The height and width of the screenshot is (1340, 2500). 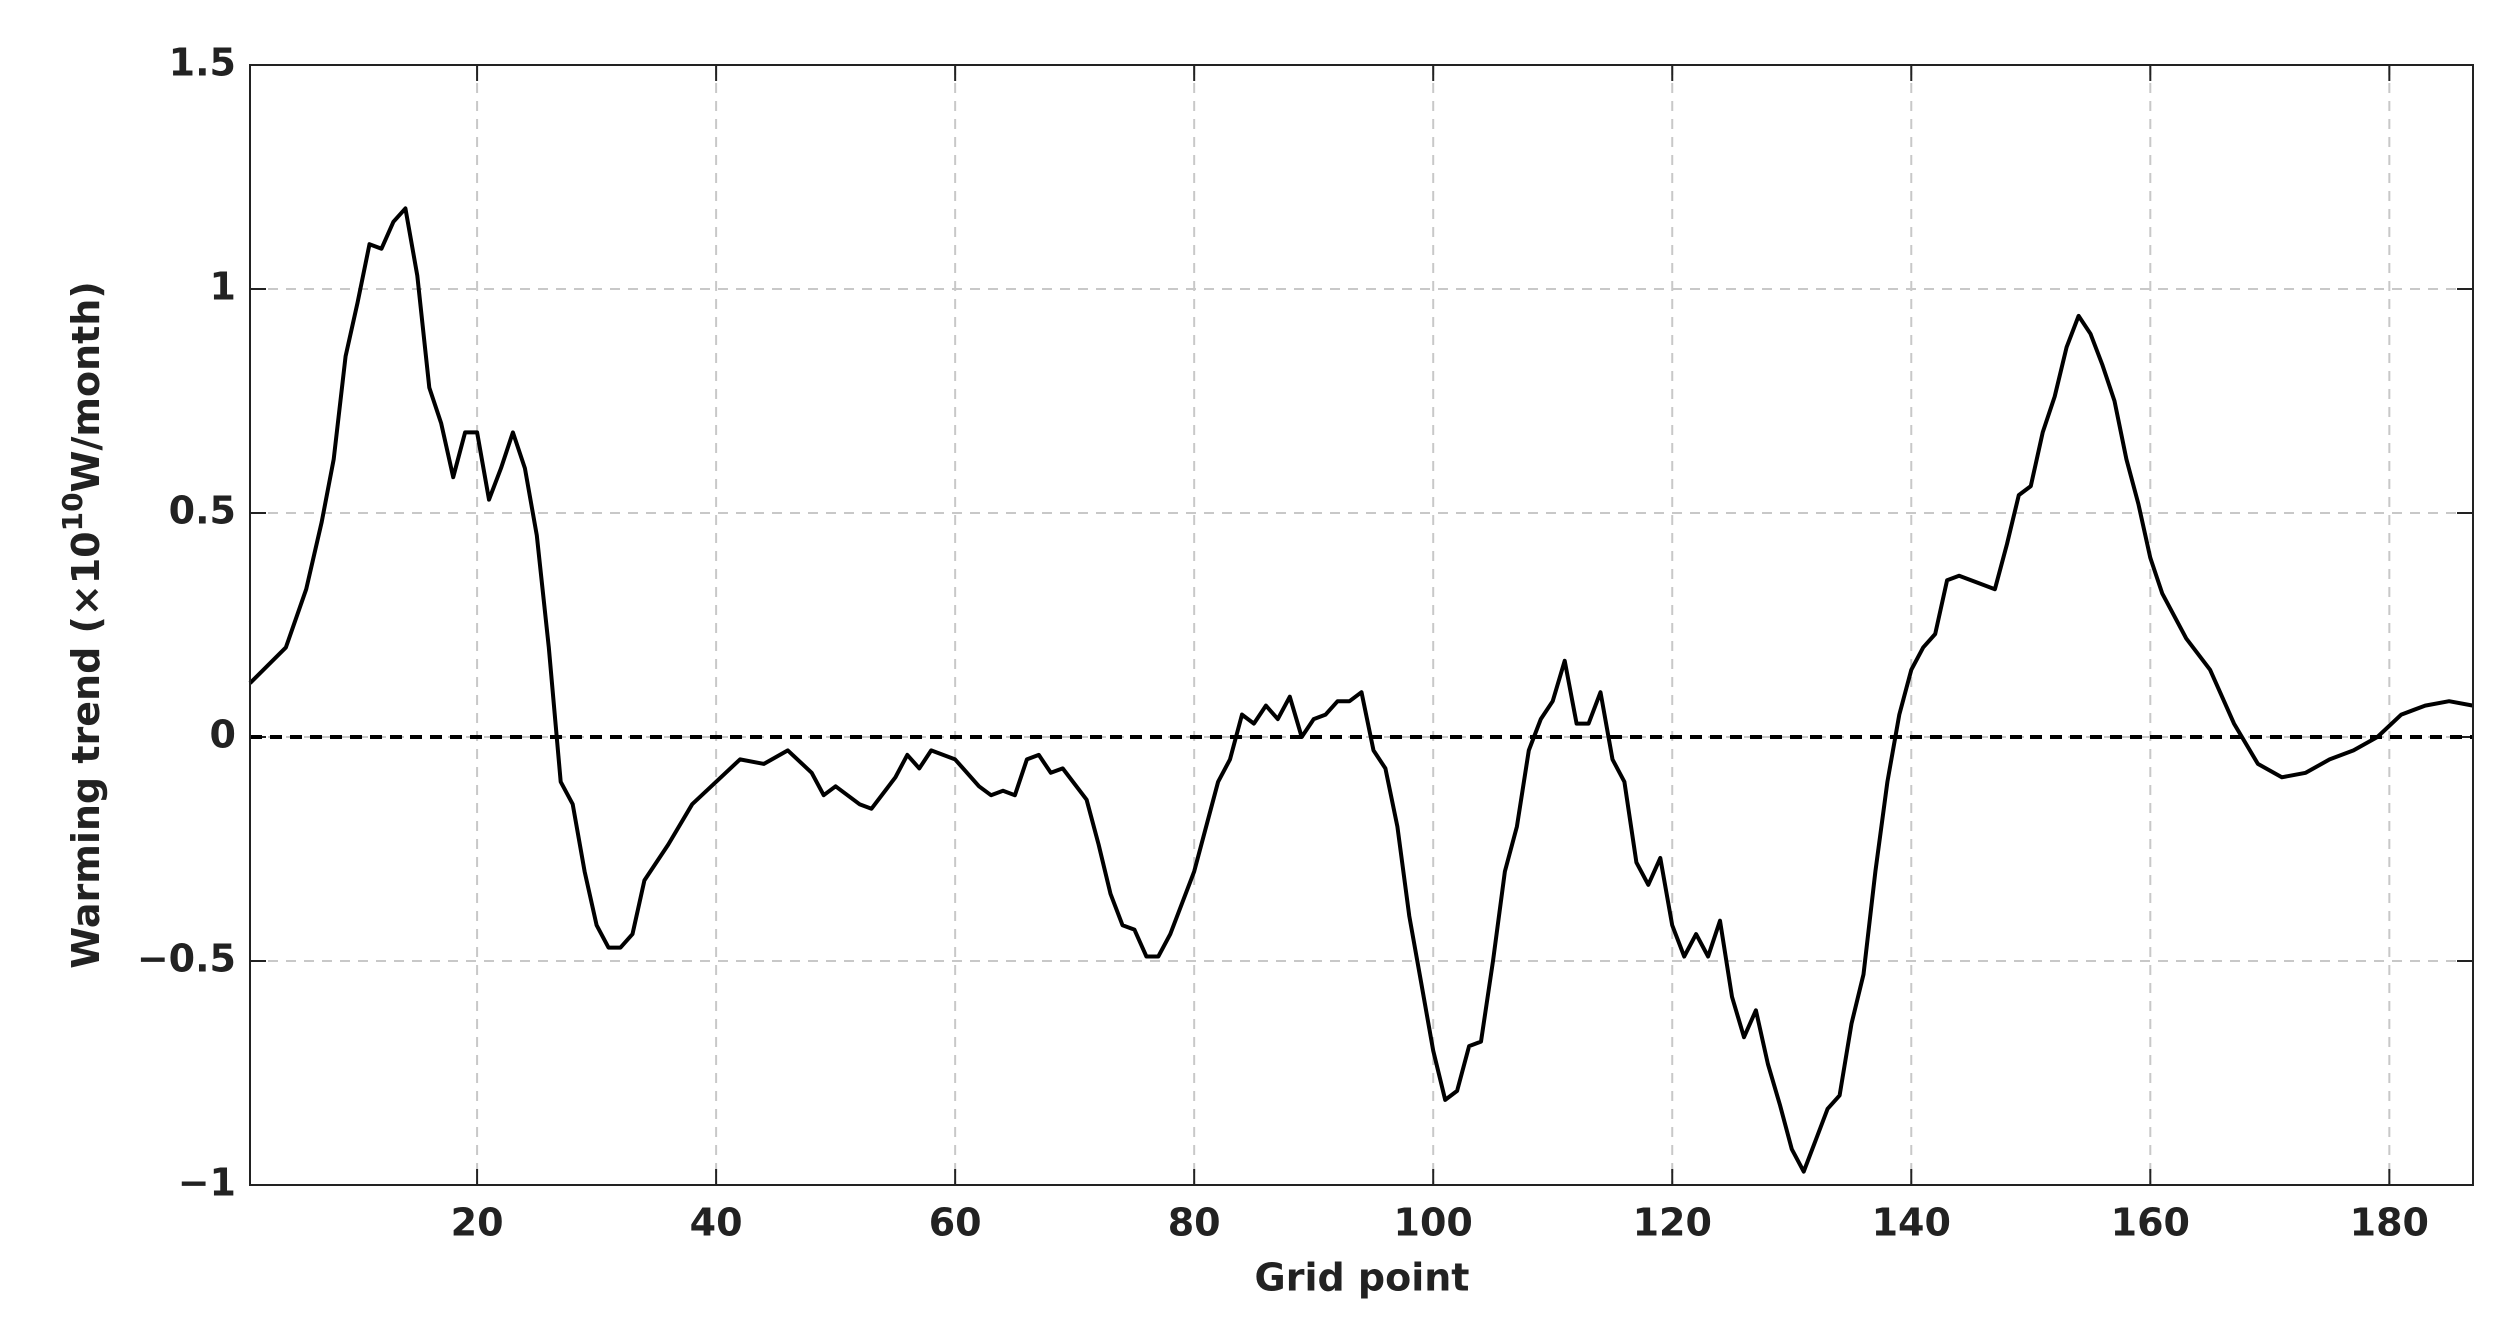 What do you see at coordinates (2150, 1223) in the screenshot?
I see `x-tick-label: 160` at bounding box center [2150, 1223].